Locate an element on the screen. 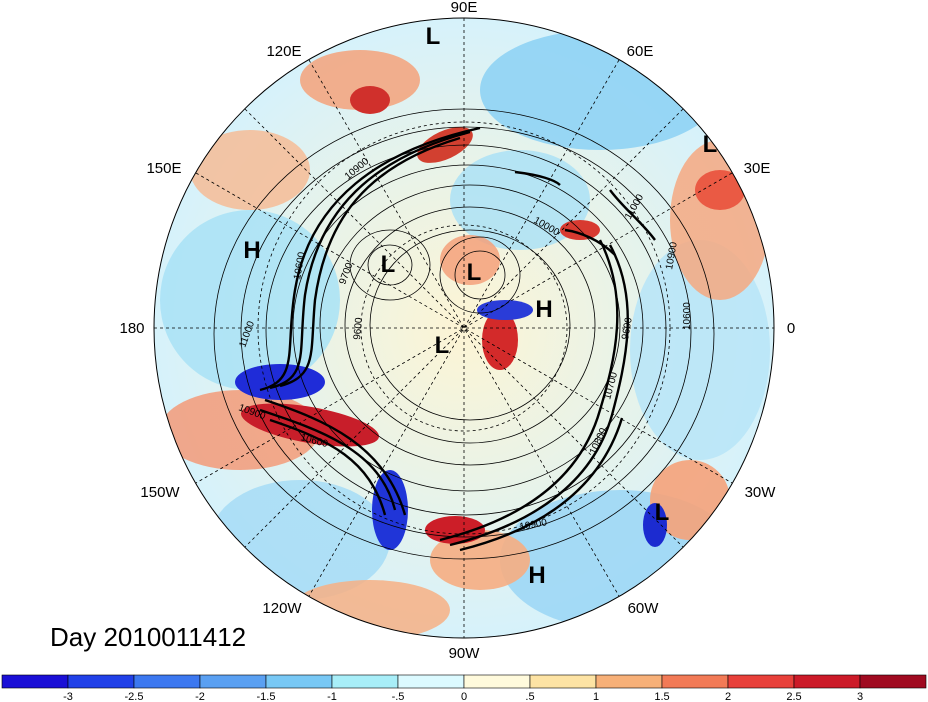 The height and width of the screenshot is (702, 928). lon-label-0: 0 is located at coordinates (791, 328).